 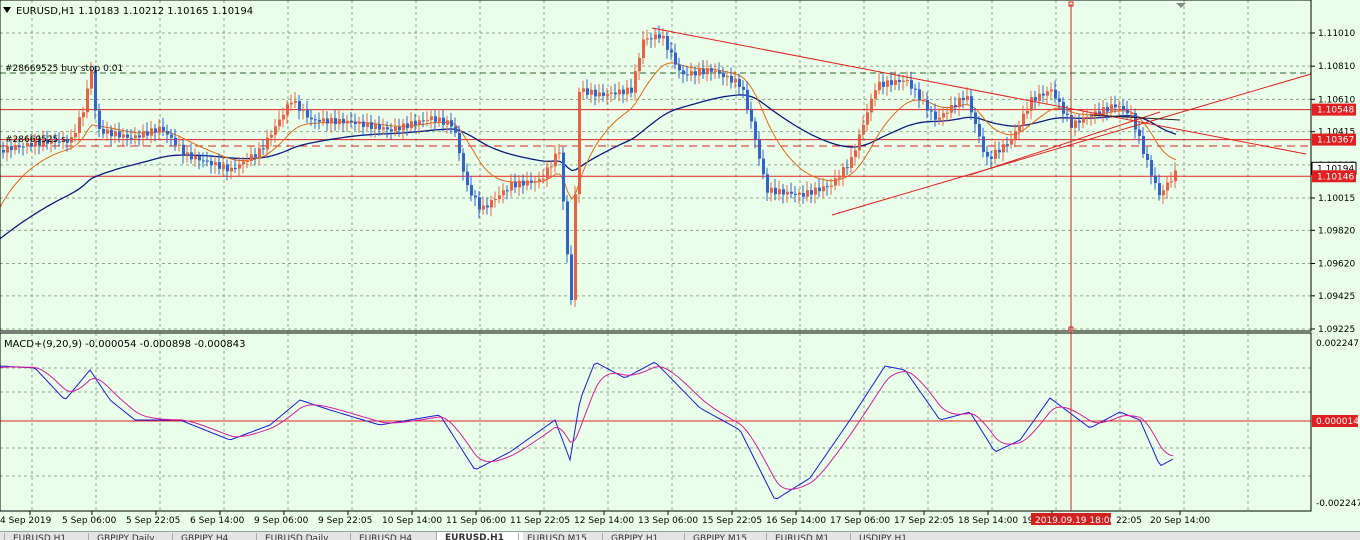 I want to click on chart-tab: GBPJPY,H4, so click(x=215, y=536).